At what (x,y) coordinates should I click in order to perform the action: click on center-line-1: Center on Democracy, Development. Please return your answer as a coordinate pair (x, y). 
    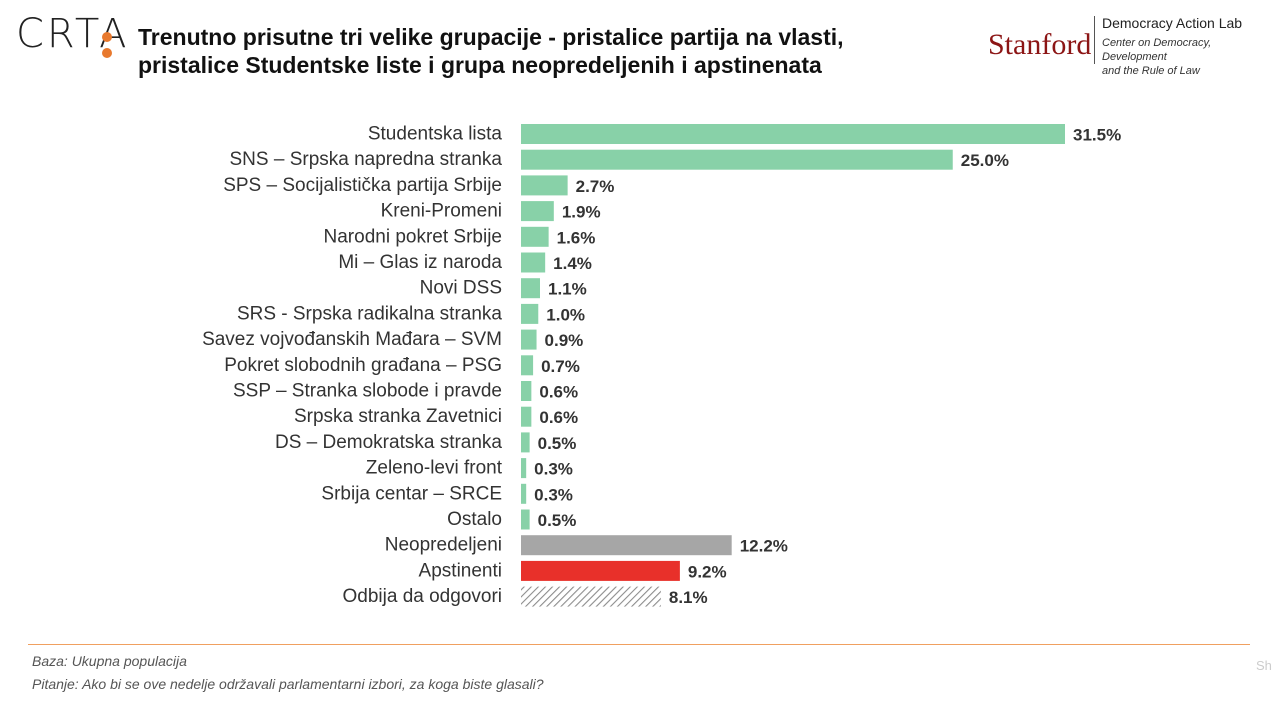
    Looking at the image, I should click on (1157, 50).